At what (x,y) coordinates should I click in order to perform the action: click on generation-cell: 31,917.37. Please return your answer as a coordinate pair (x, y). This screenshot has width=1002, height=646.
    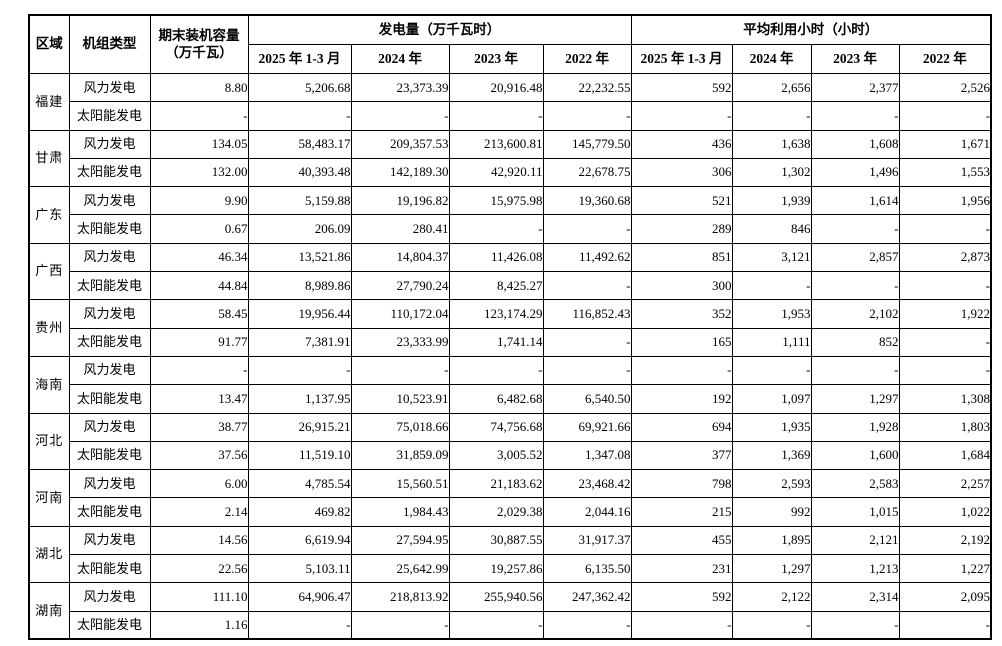
    Looking at the image, I should click on (587, 540).